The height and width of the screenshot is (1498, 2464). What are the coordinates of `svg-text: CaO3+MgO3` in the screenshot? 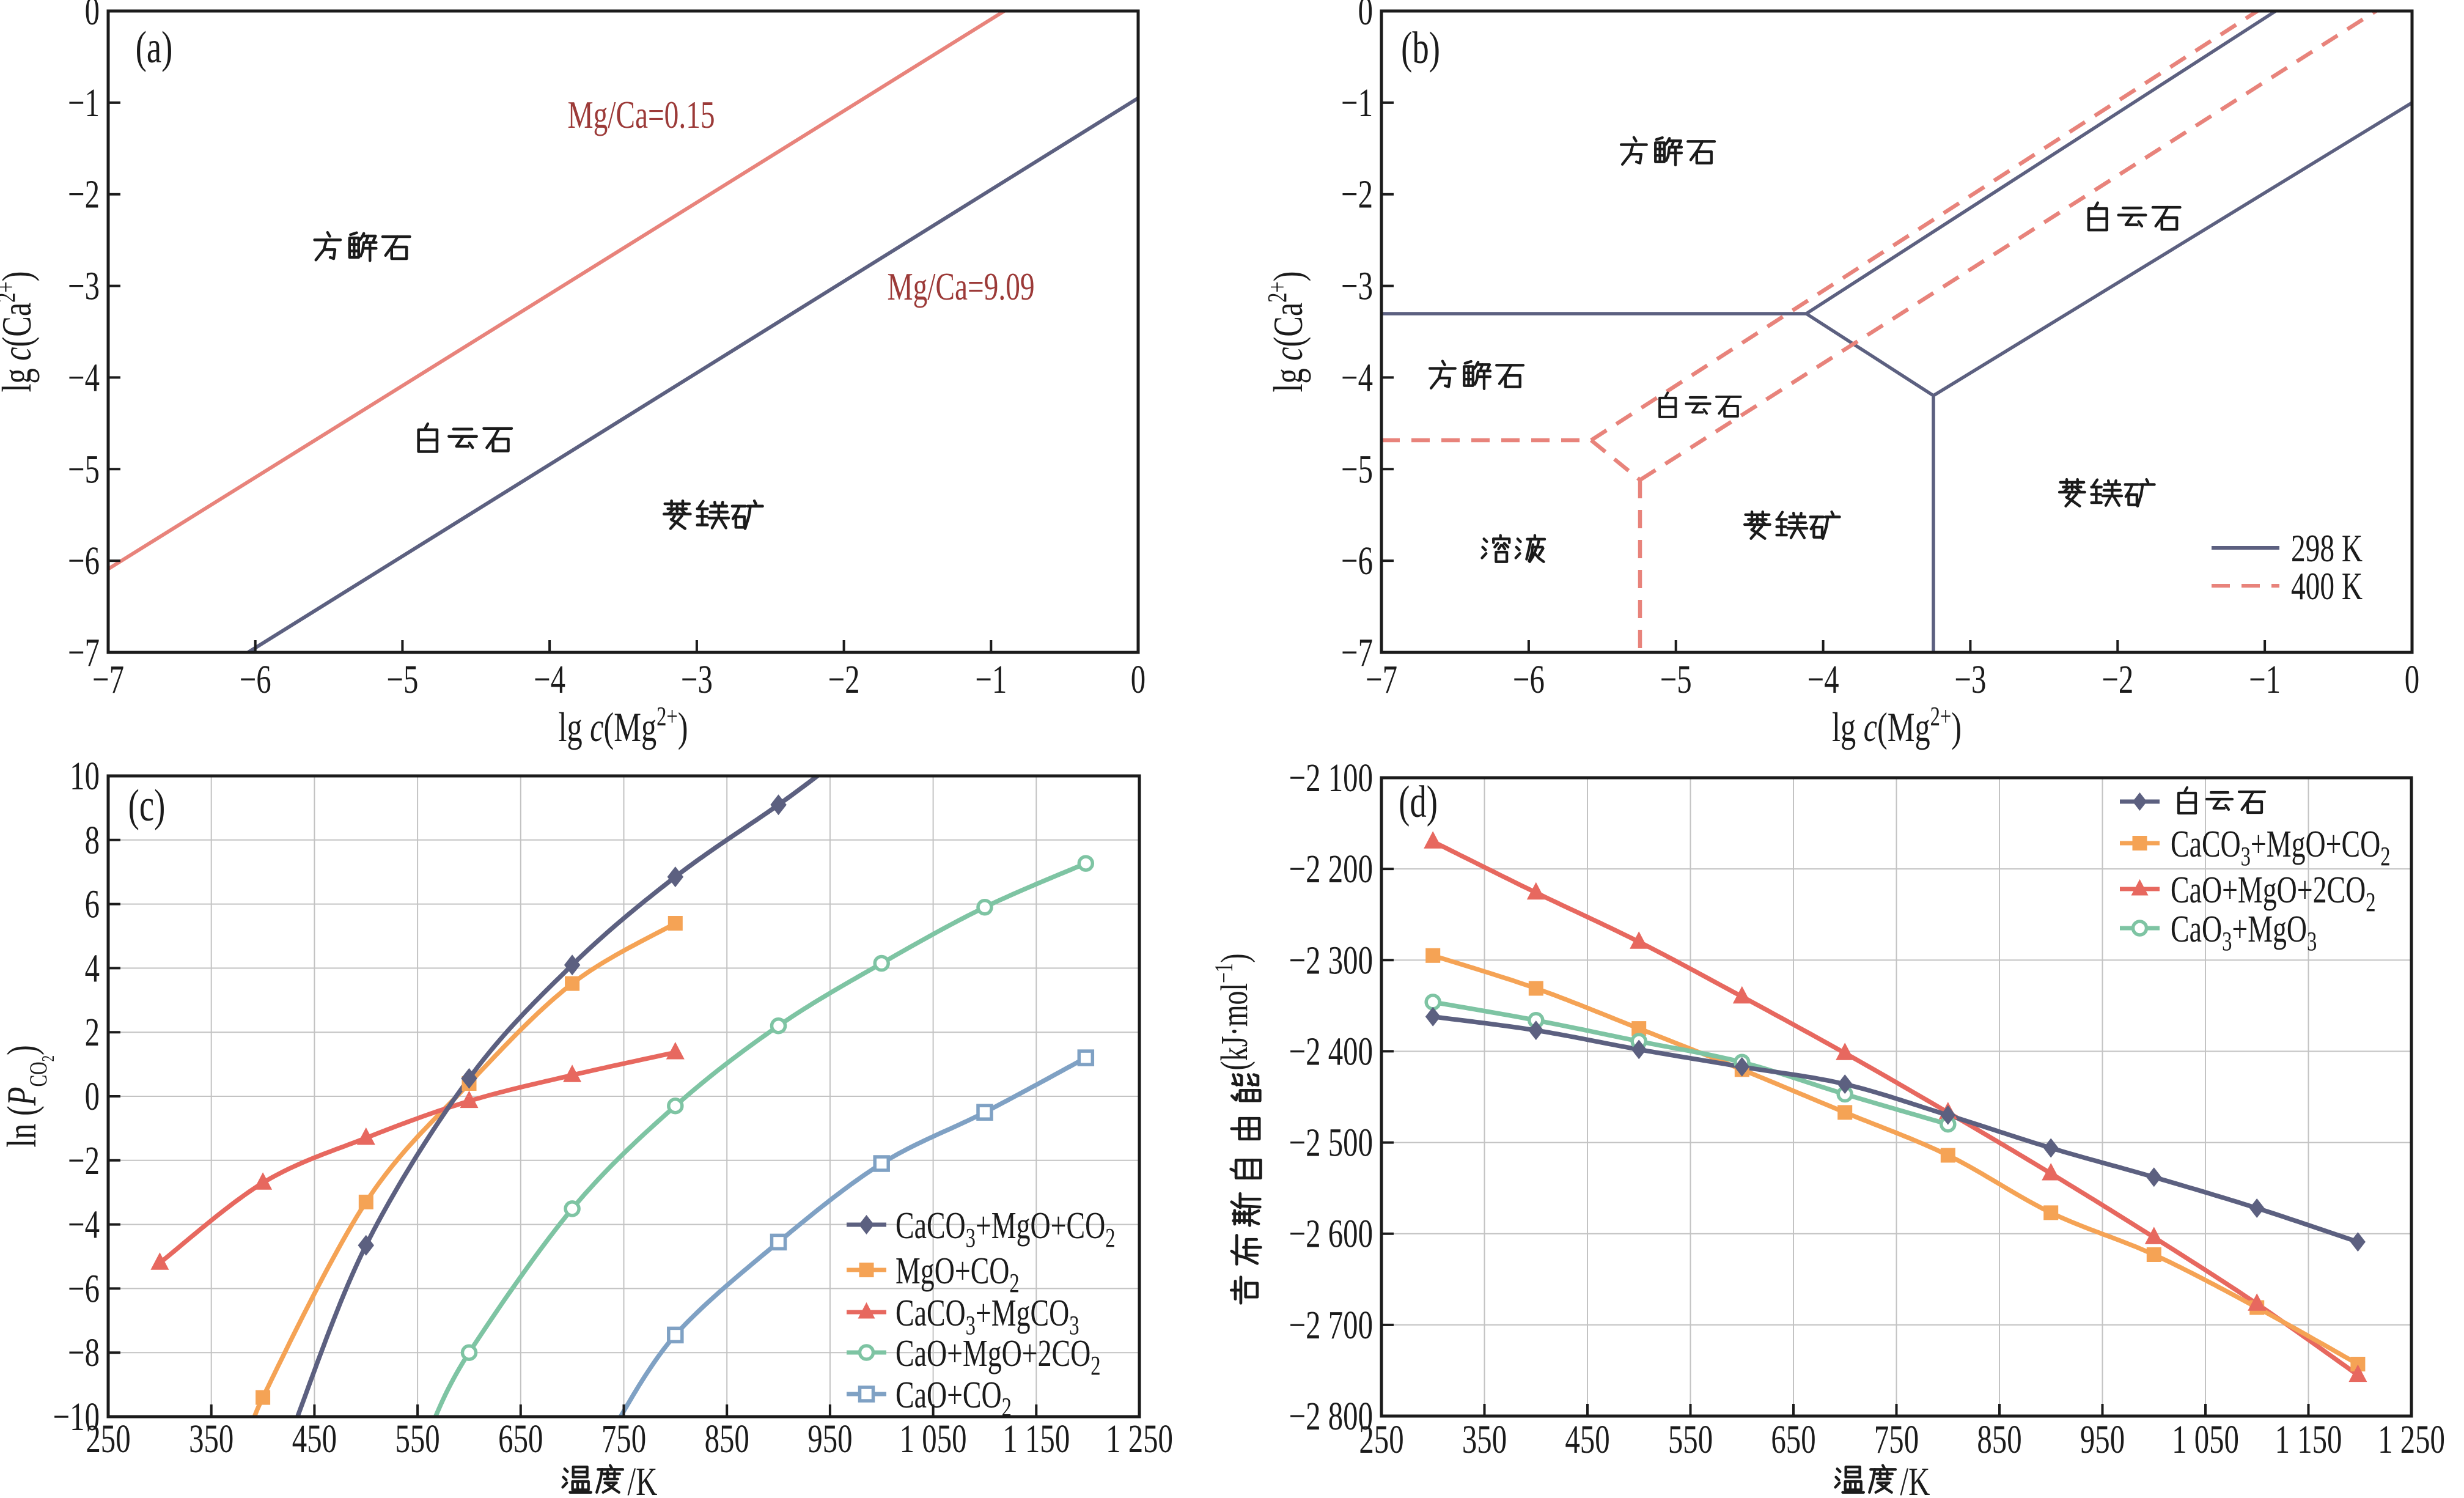 It's located at (2244, 931).